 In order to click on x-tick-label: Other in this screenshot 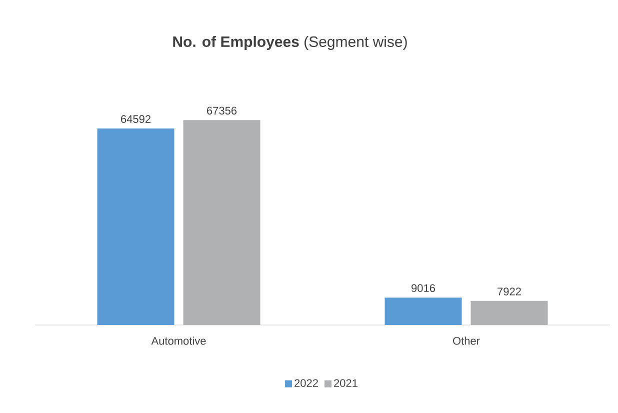, I will do `click(466, 340)`.